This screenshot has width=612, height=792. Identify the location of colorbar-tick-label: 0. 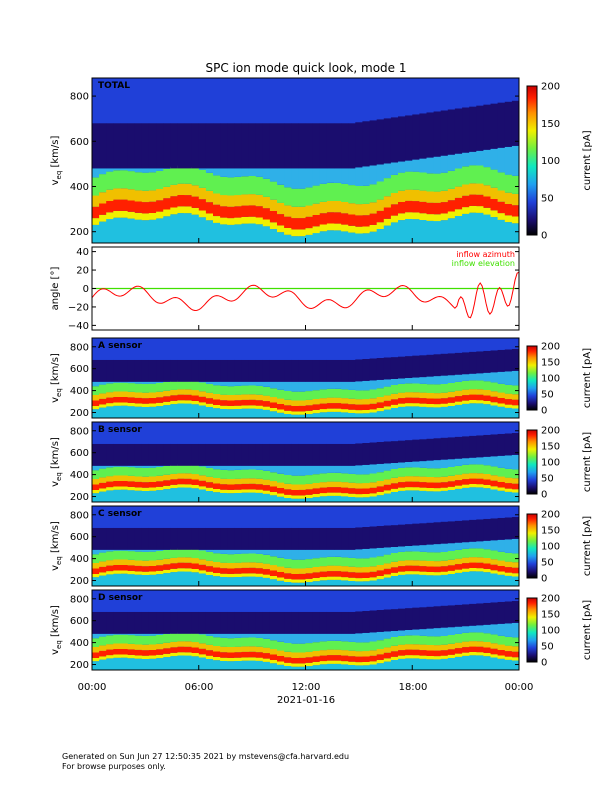
(544, 411).